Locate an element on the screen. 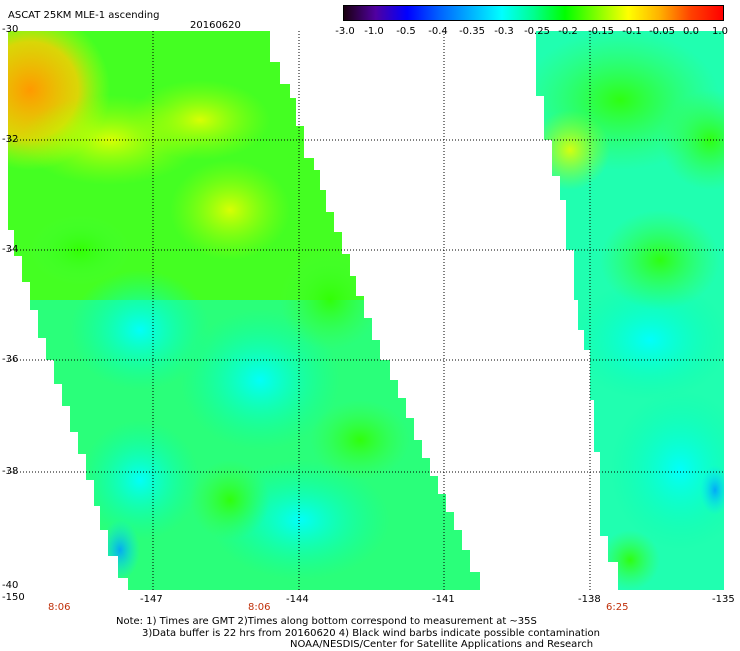  colorbar-label: -3.0 is located at coordinates (345, 31).